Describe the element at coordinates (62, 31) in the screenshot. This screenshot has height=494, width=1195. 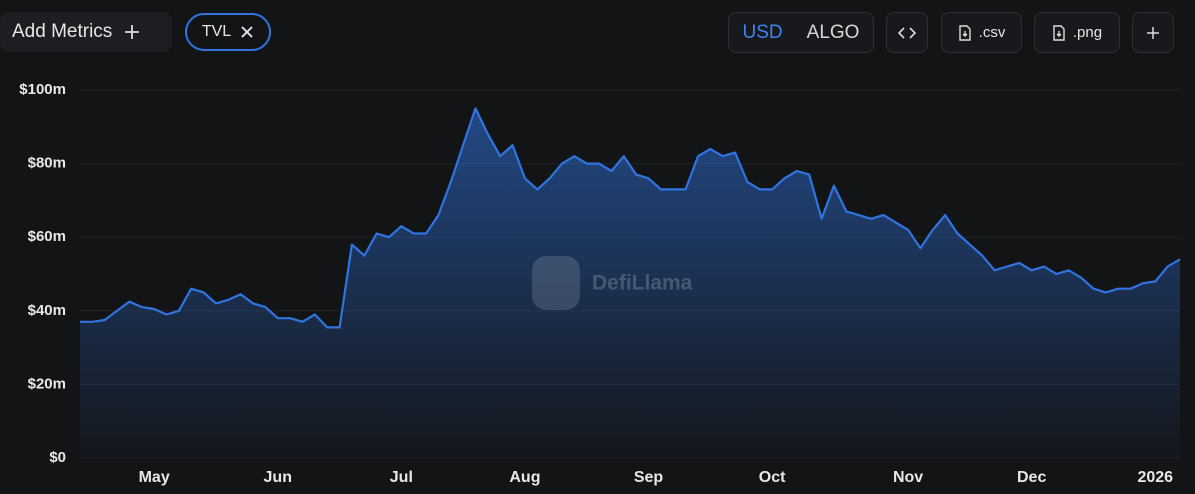
I see `add-metrics-label: Add Metrics` at that location.